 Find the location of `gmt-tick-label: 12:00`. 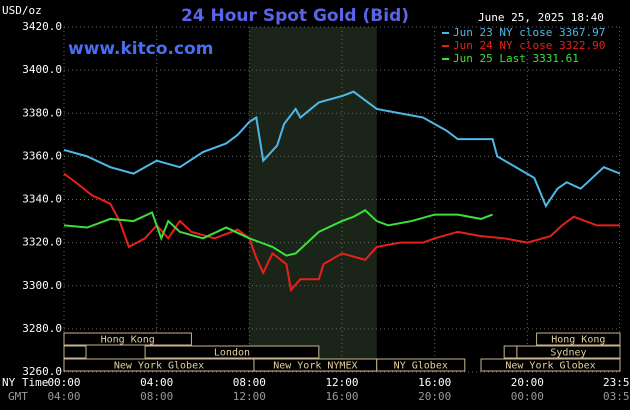

gmt-tick-label: 12:00 is located at coordinates (249, 396).